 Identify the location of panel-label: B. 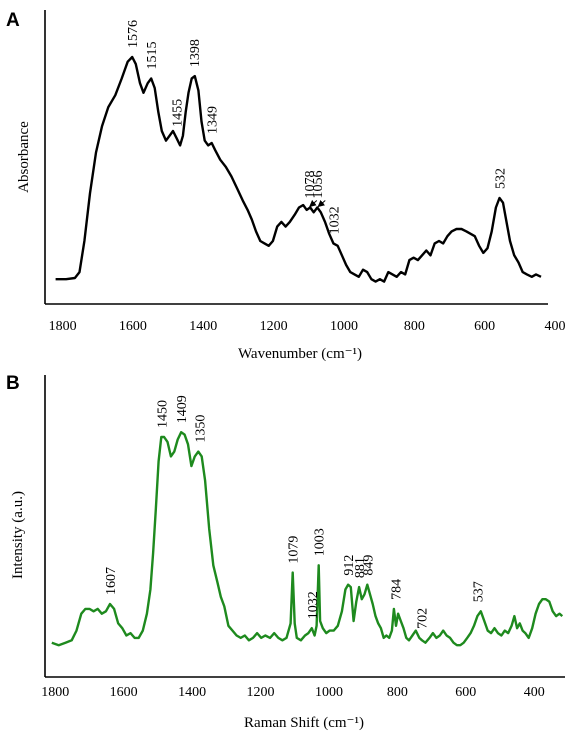
(13, 383).